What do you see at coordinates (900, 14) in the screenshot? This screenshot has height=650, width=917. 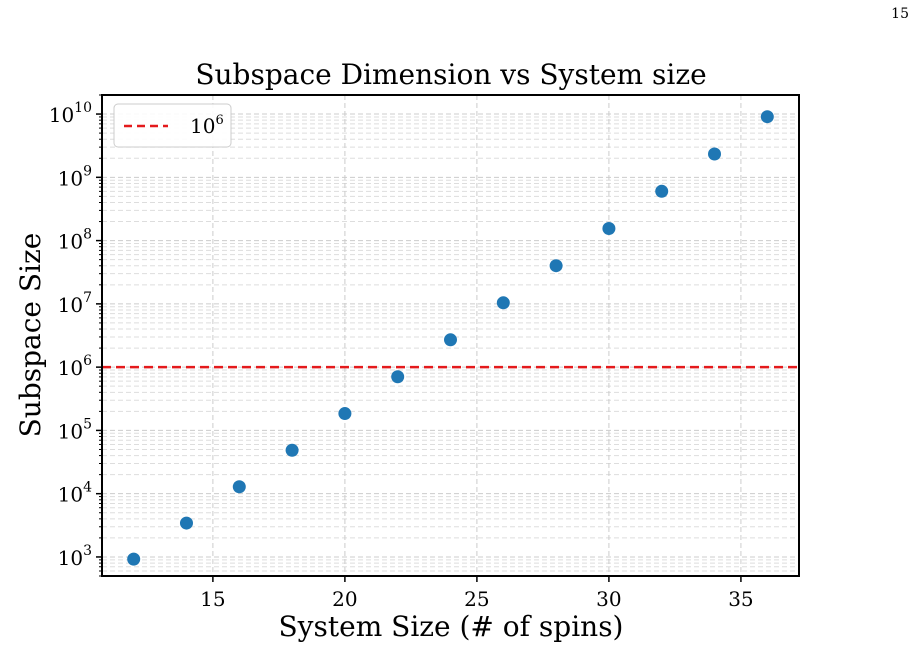 I see `page-number: 15` at bounding box center [900, 14].